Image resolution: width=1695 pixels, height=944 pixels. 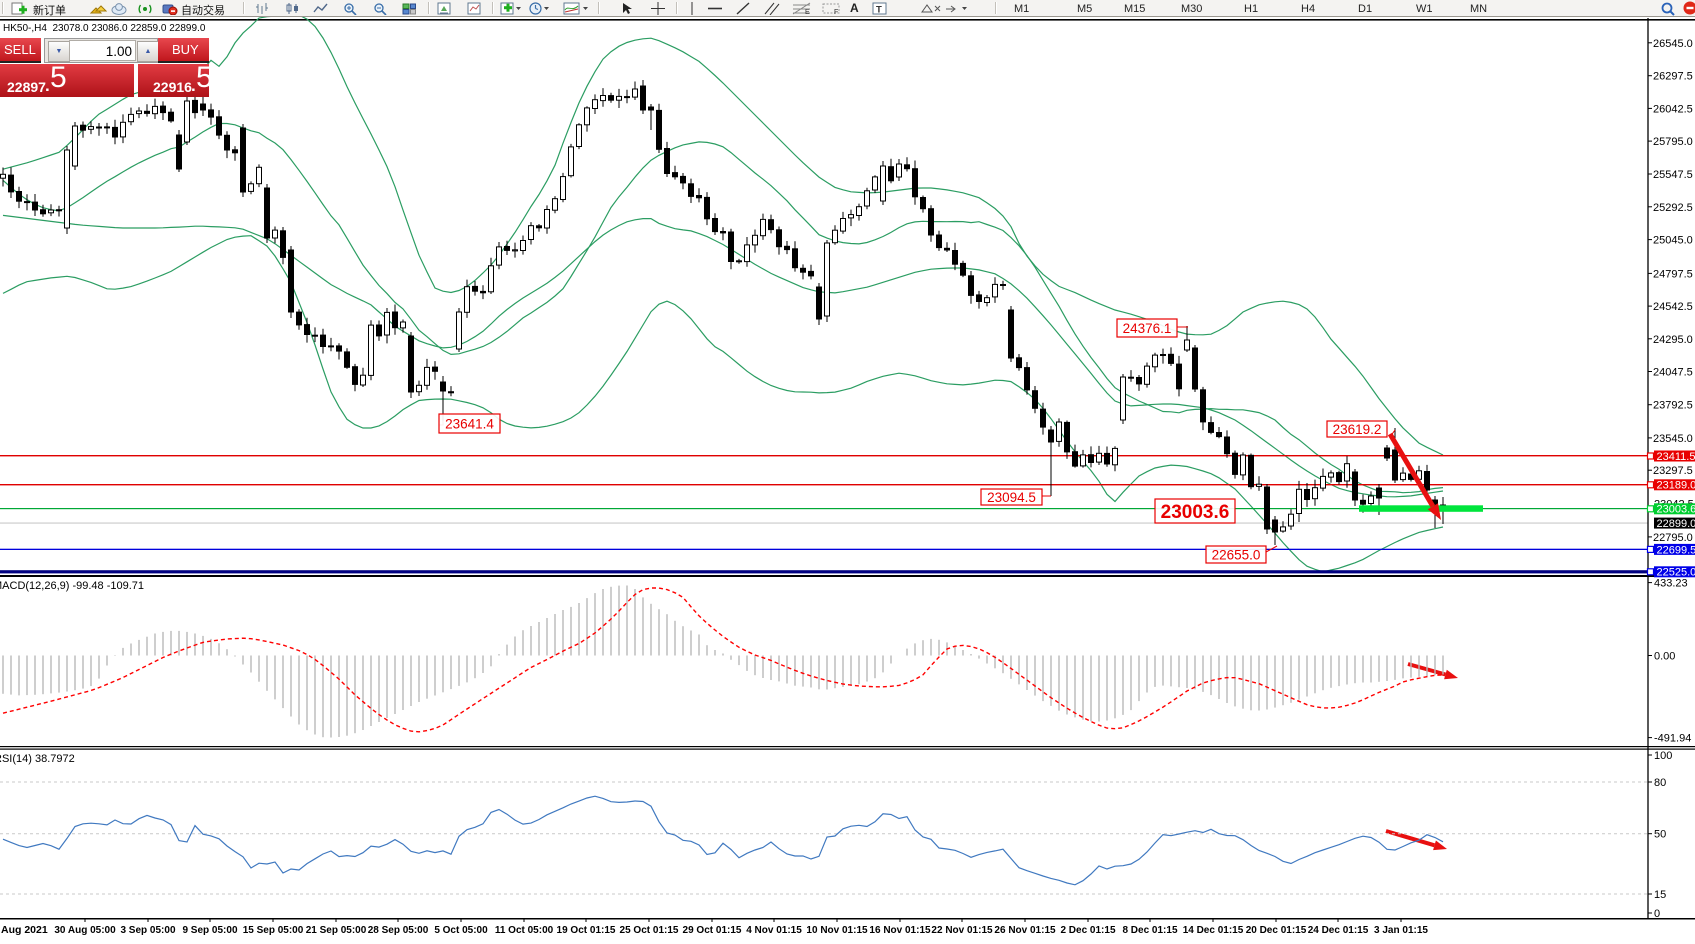 I want to click on svg-text: 24047.5, so click(x=1673, y=373).